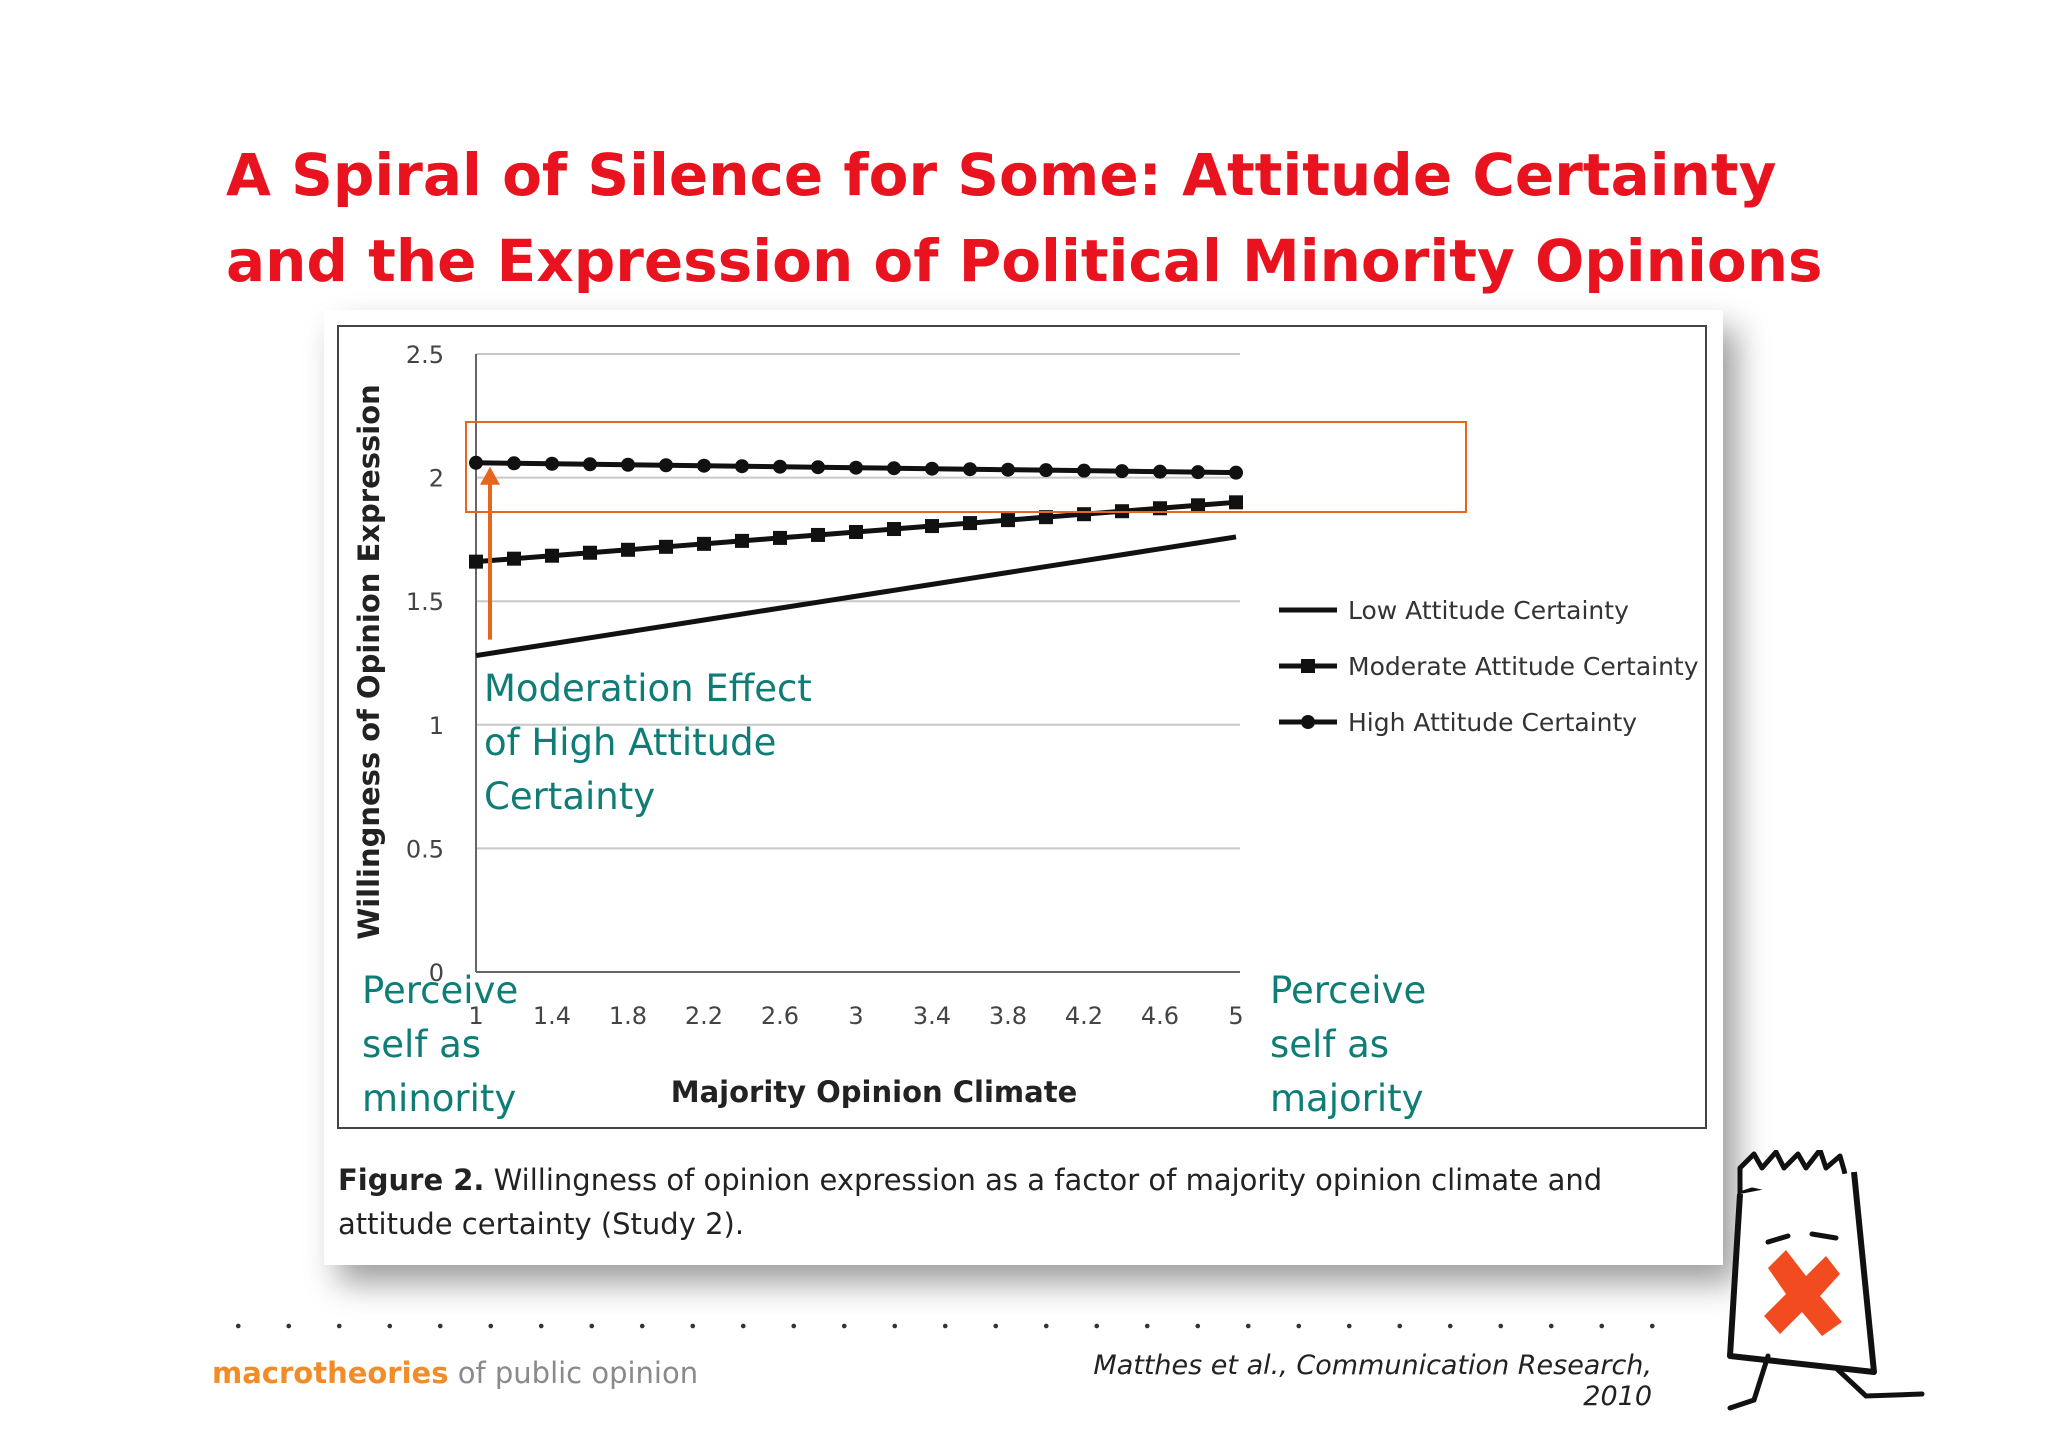 The height and width of the screenshot is (1447, 2048). What do you see at coordinates (780, 1016) in the screenshot?
I see `x-tick-label: 2.6` at bounding box center [780, 1016].